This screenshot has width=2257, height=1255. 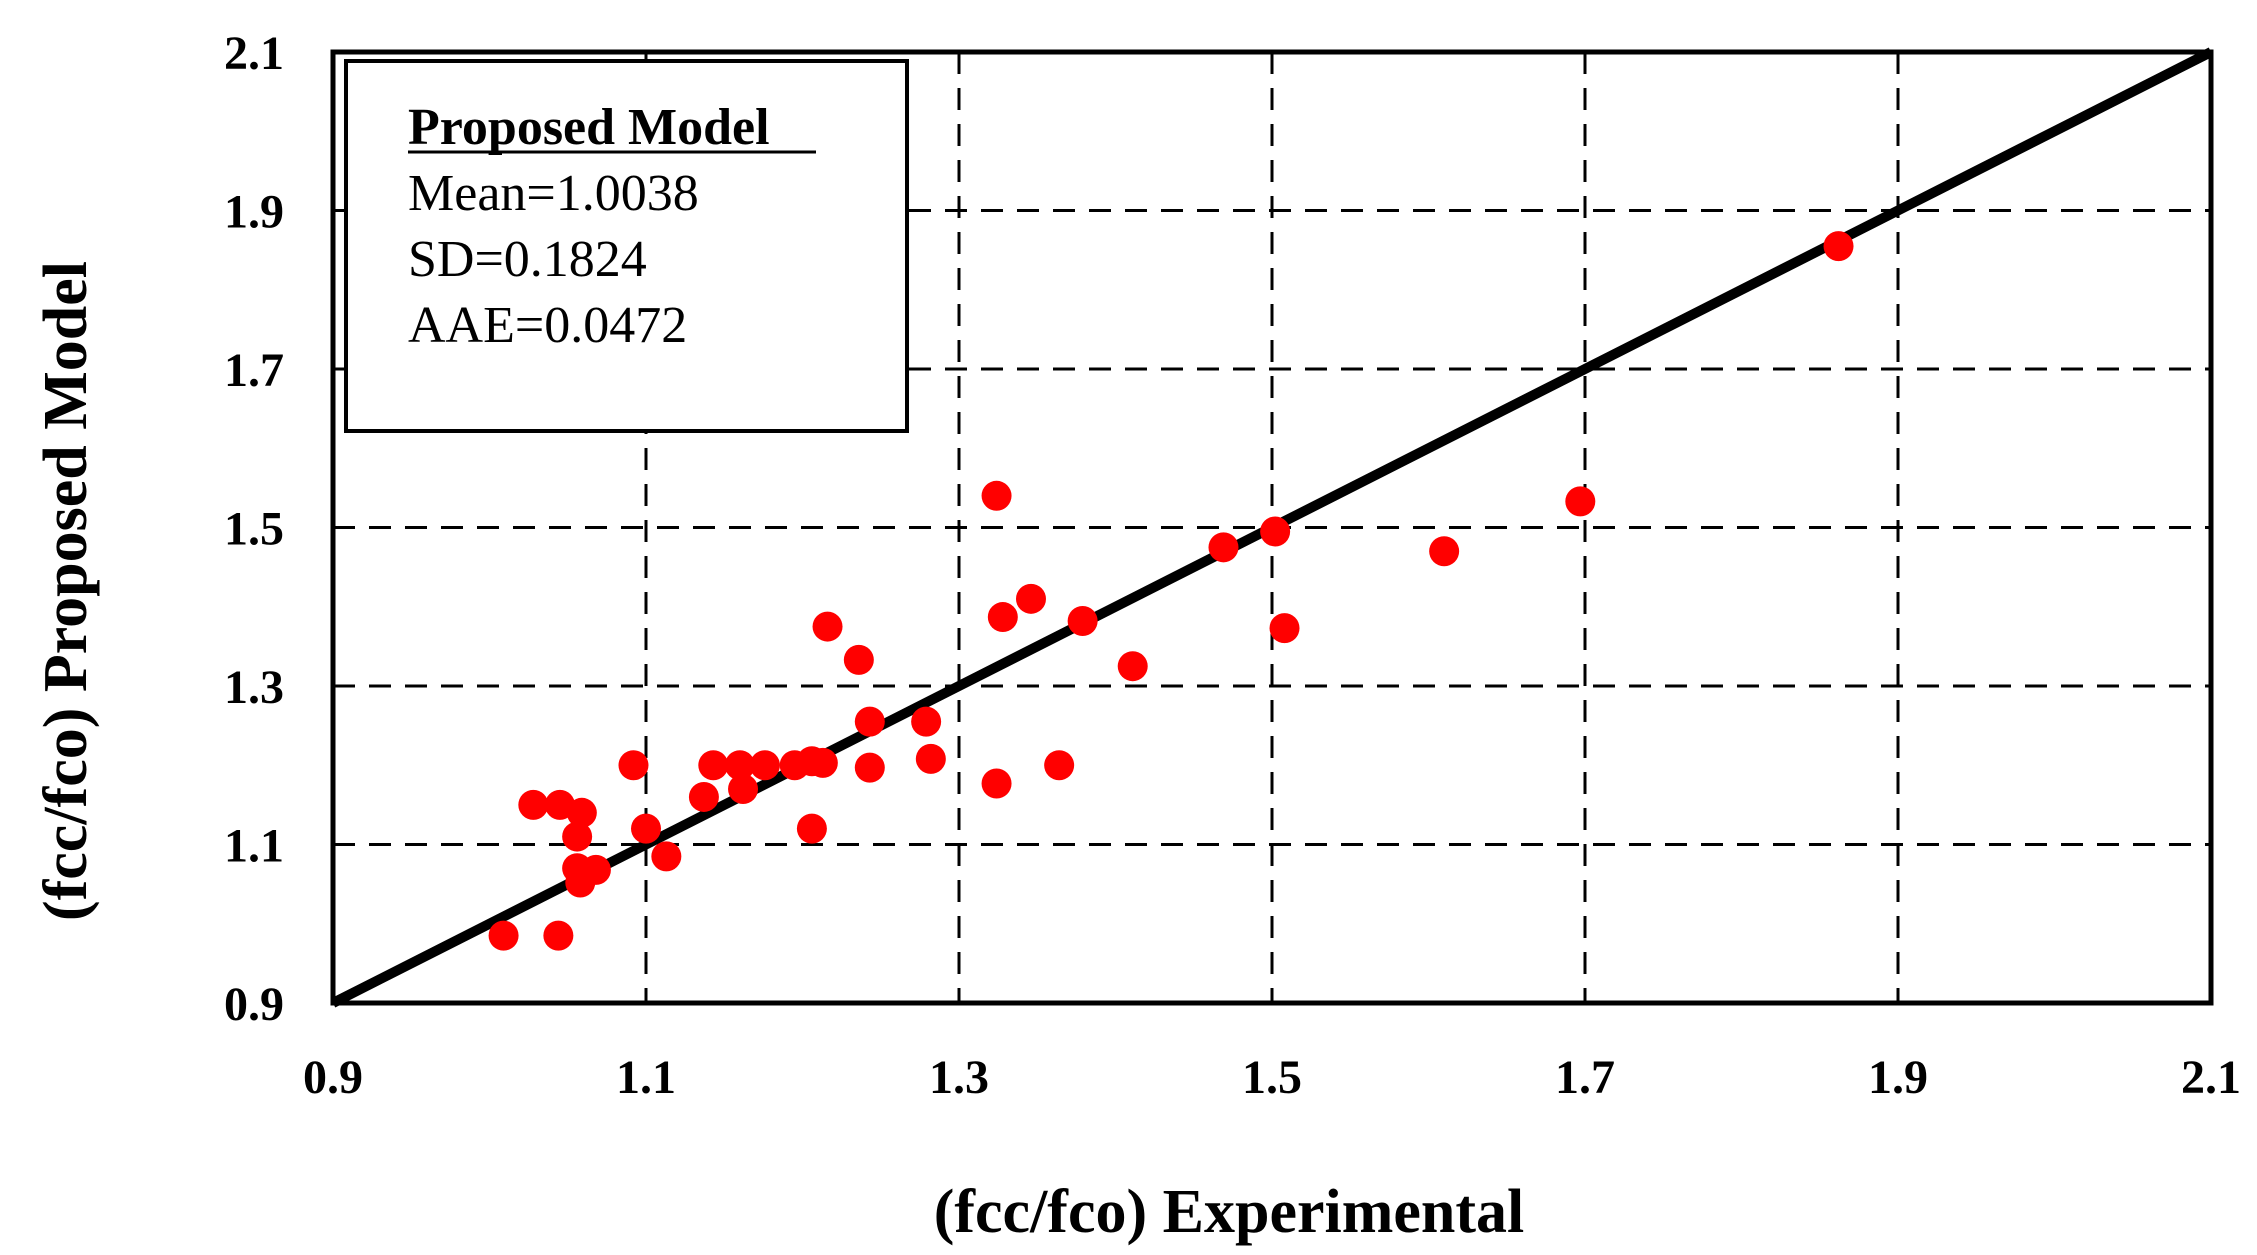 What do you see at coordinates (254, 846) in the screenshot?
I see `y-tick-label: 1.1` at bounding box center [254, 846].